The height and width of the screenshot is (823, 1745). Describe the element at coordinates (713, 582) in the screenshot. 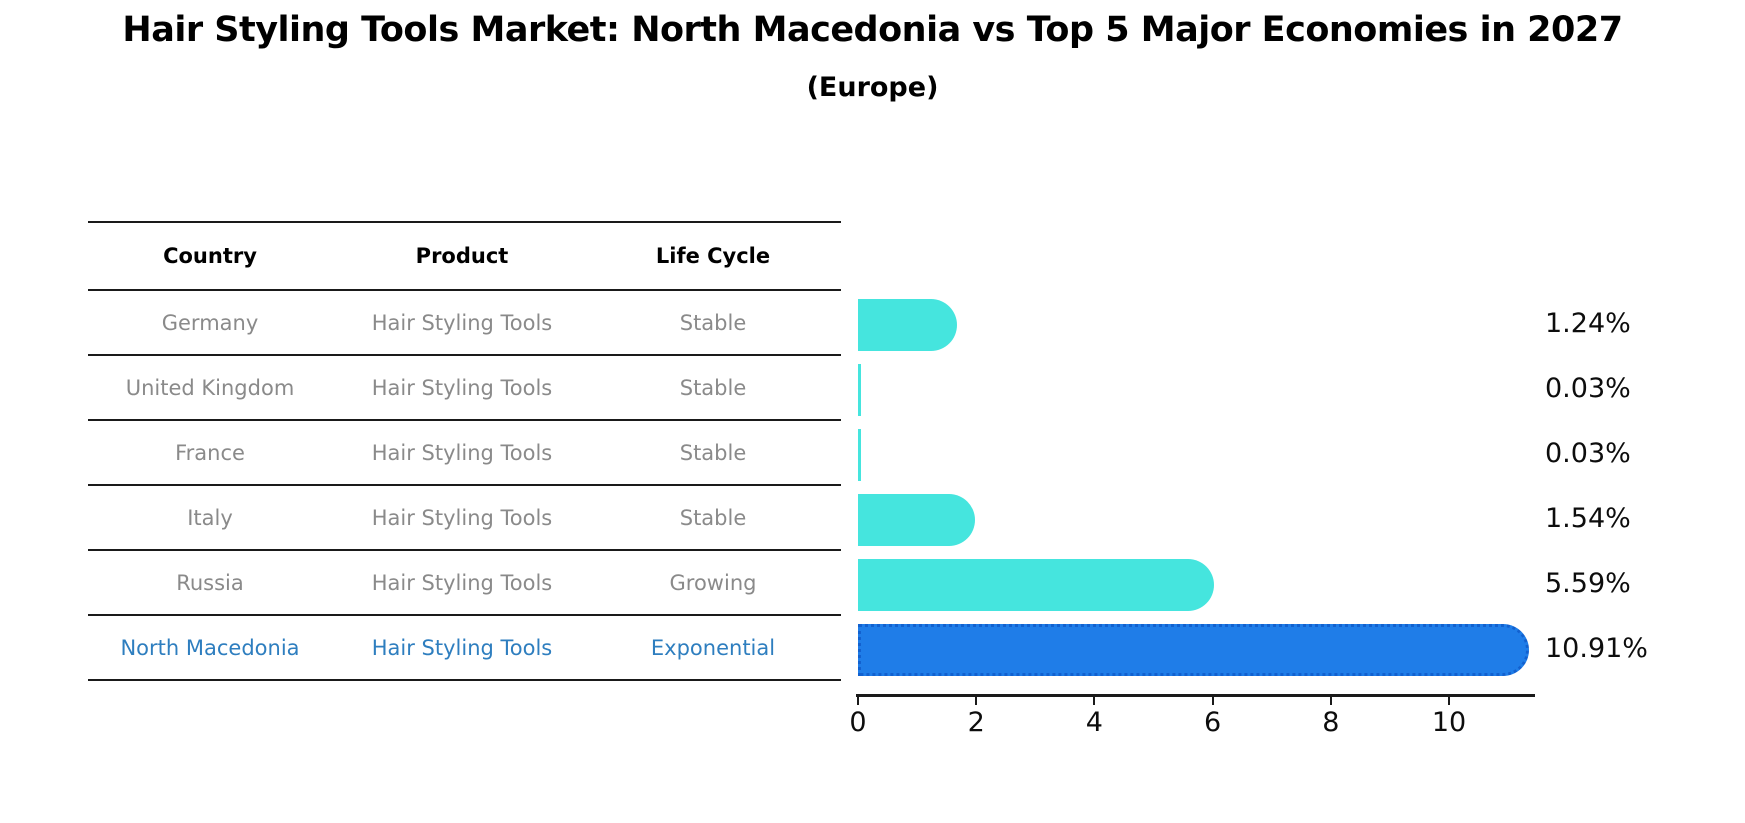

I see `table-cell-life-cycle: Growing` at that location.